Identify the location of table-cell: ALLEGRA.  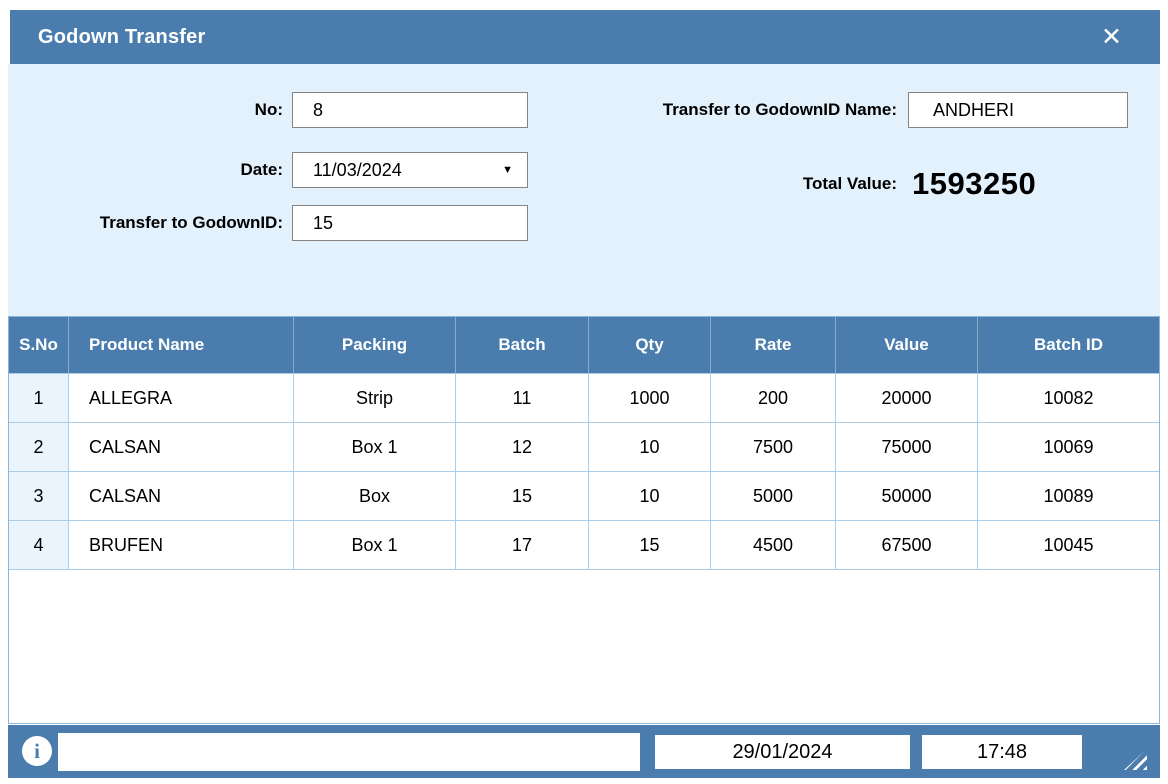
(181, 398).